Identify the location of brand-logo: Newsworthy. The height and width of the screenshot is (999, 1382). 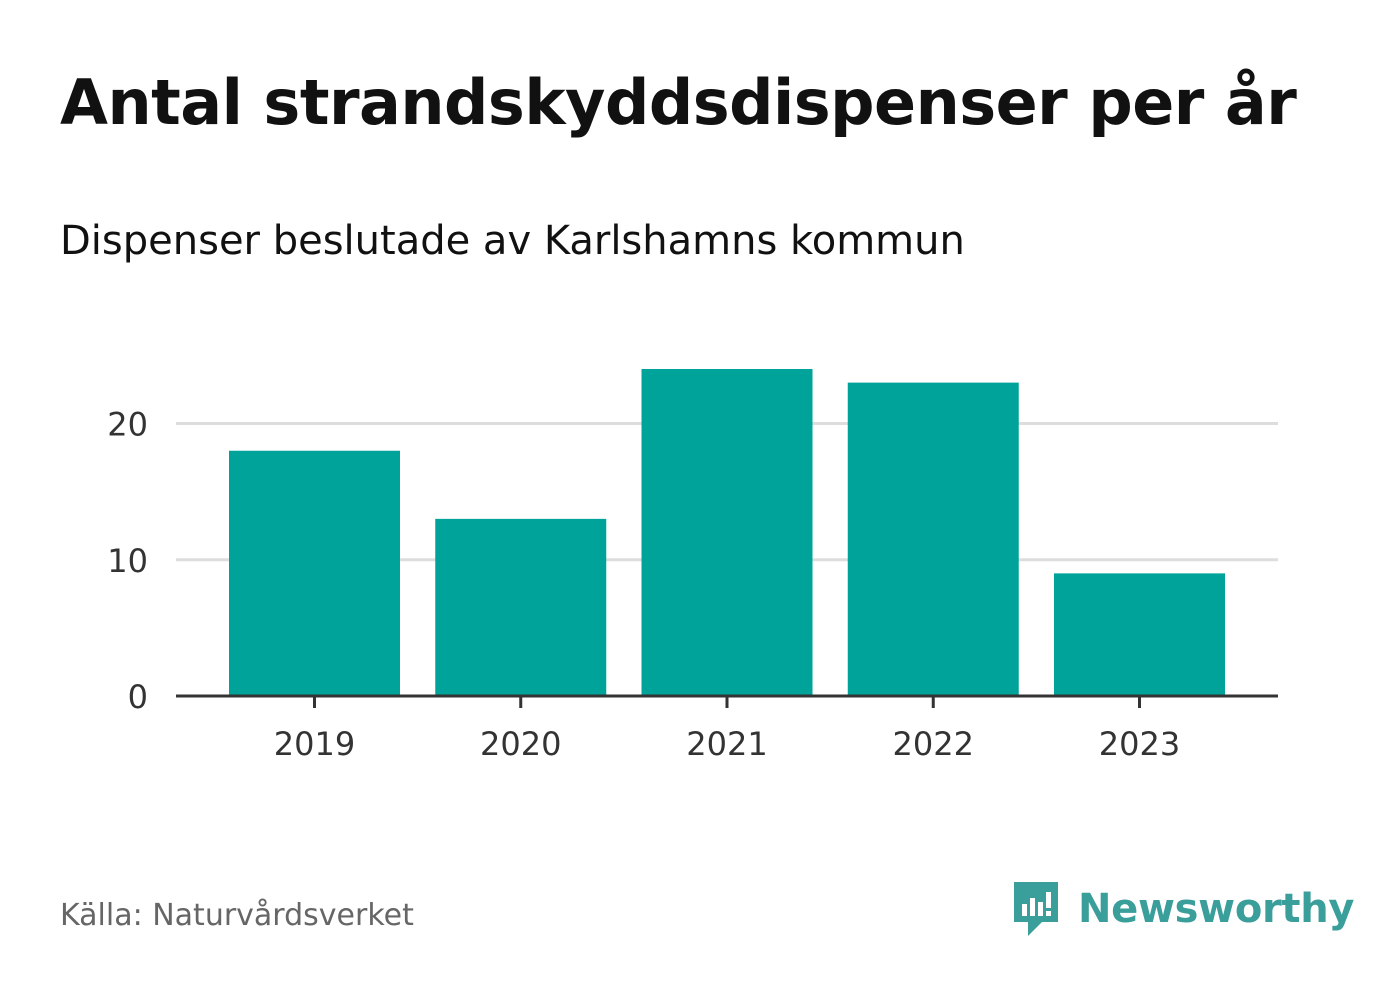
(1182, 909).